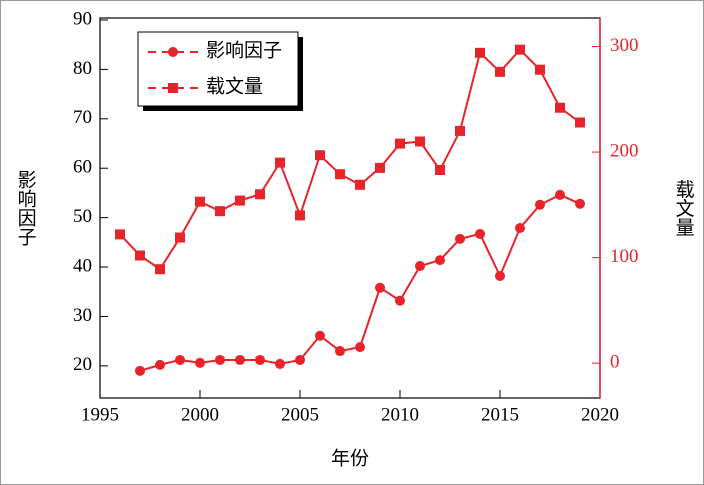 This screenshot has width=704, height=485. I want to click on x-tick-label: 2010, so click(400, 414).